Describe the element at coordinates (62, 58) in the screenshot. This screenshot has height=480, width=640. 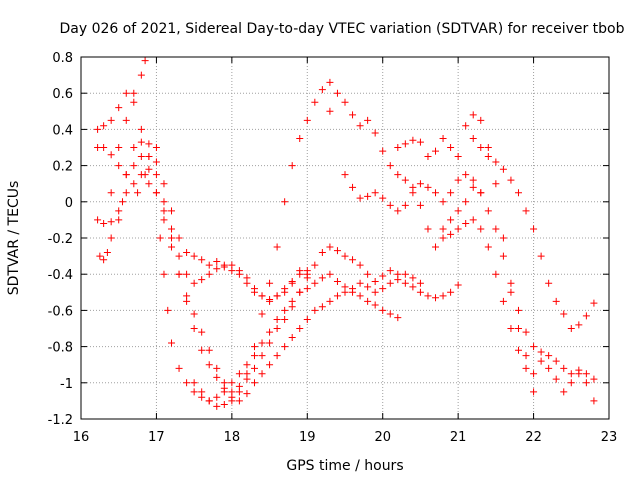
I see `y-tick-label: 0.8` at that location.